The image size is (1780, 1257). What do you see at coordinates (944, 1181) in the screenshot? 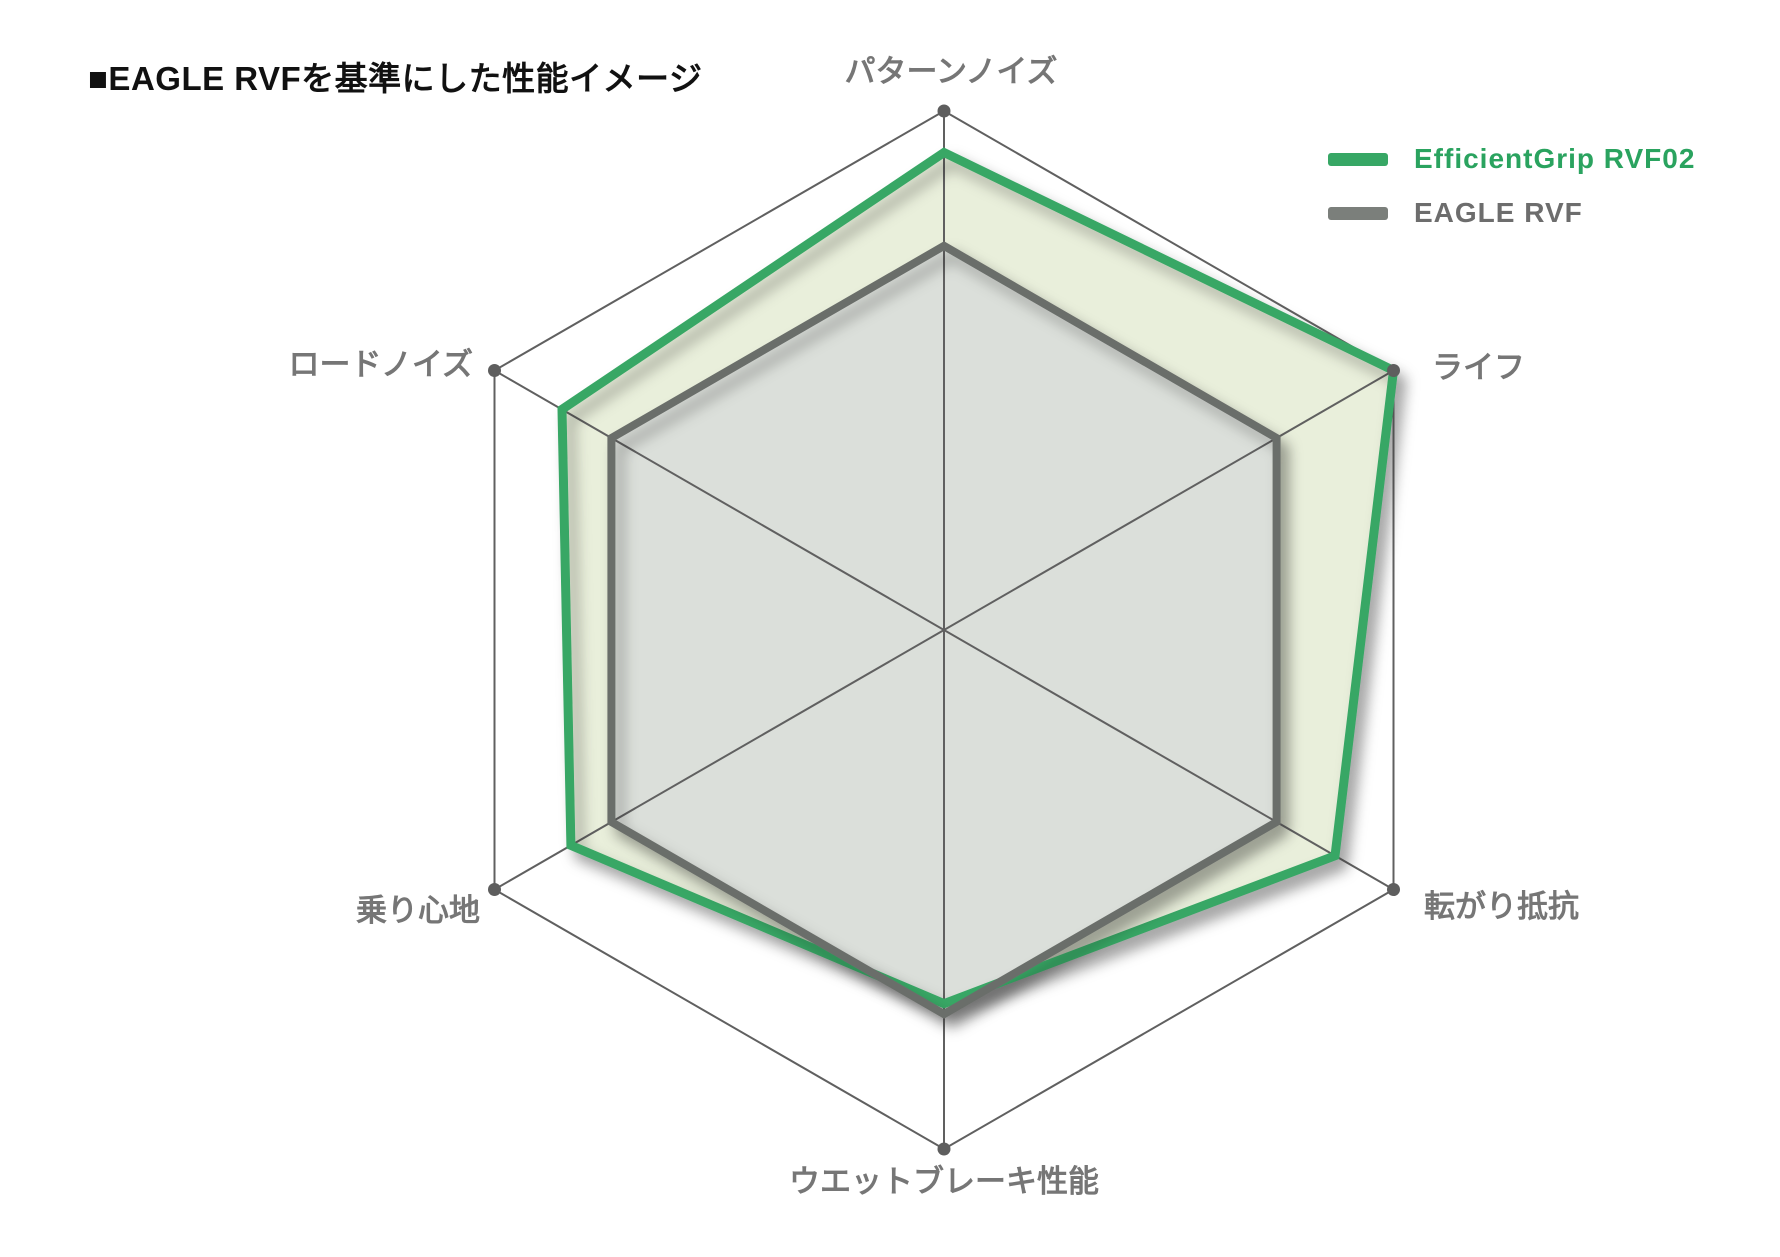
I see `axis-label-wet-braking: ウエットブレーキ性能` at bounding box center [944, 1181].